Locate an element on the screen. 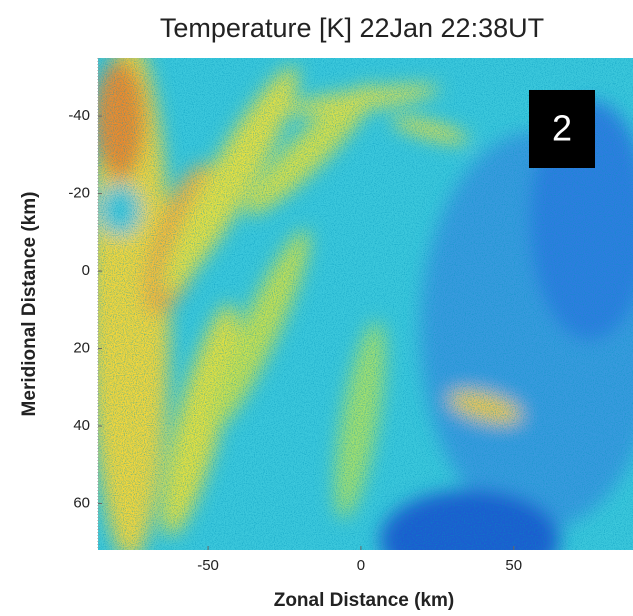 Image resolution: width=633 pixels, height=616 pixels. y-tick-label: 60 is located at coordinates (81, 502).